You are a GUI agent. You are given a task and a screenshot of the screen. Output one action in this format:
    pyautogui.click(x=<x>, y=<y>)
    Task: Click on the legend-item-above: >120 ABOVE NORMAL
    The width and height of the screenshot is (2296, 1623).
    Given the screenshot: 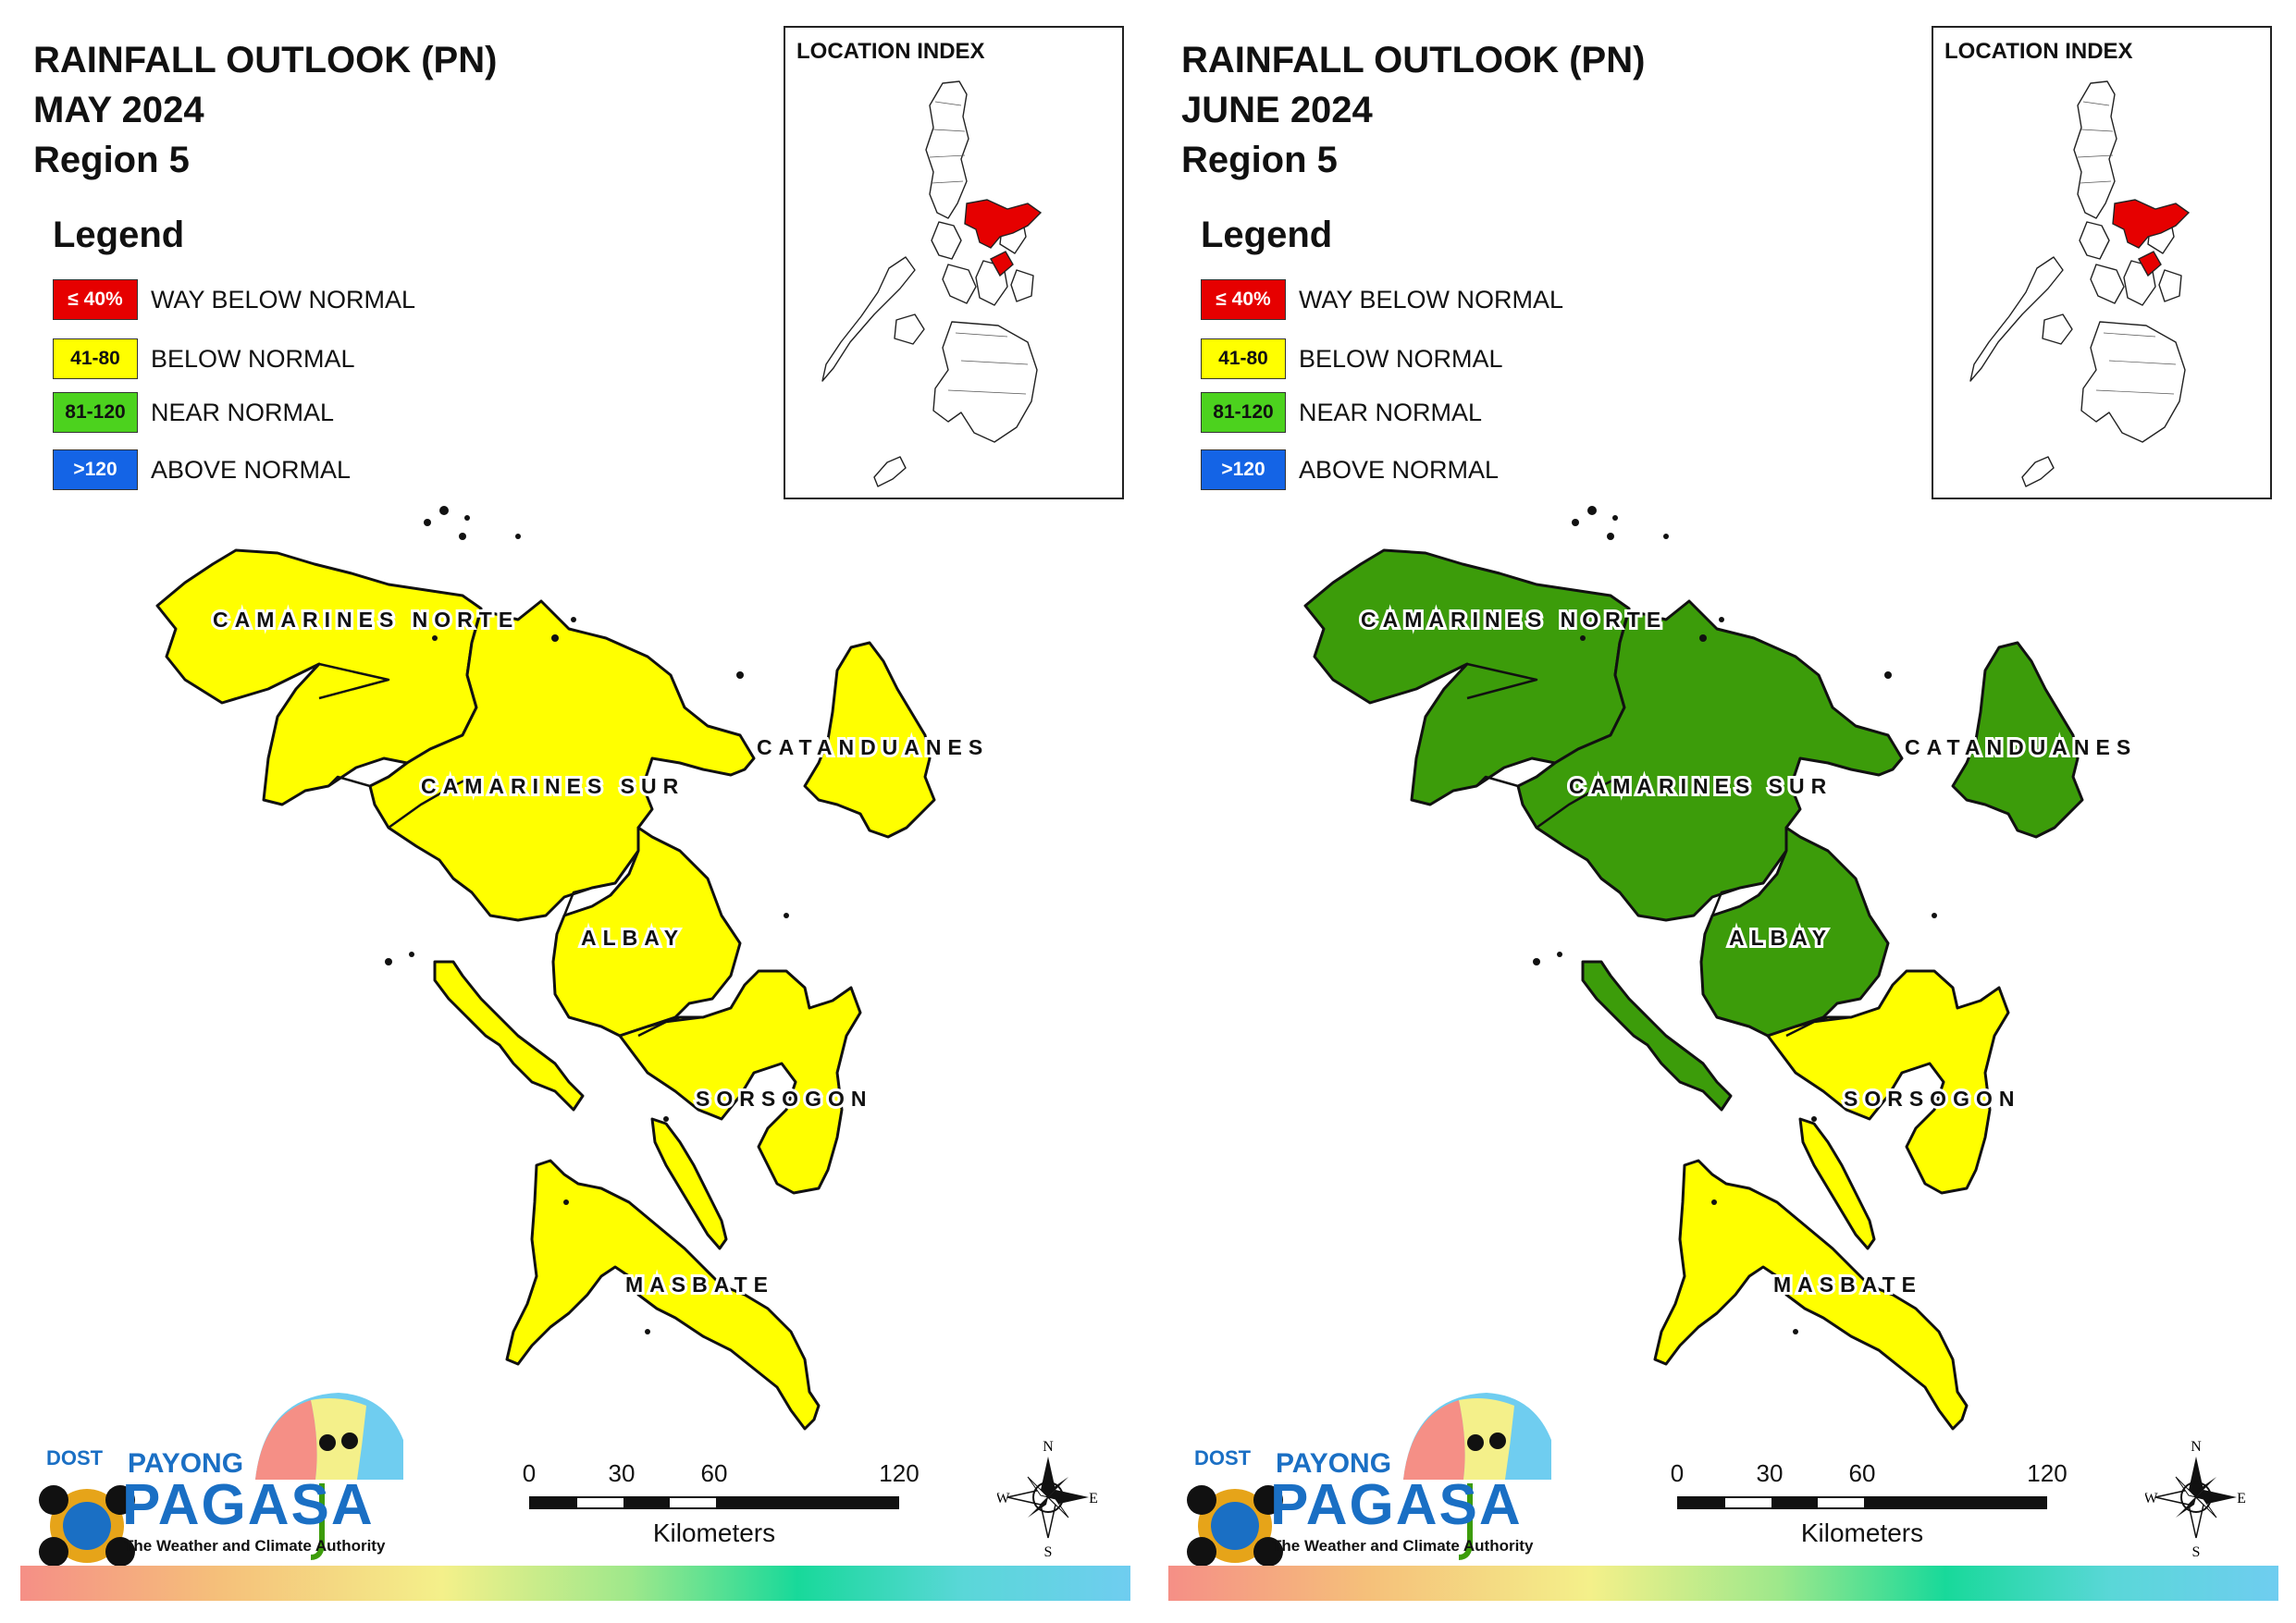 What is the action you would take?
    pyautogui.click(x=1350, y=469)
    